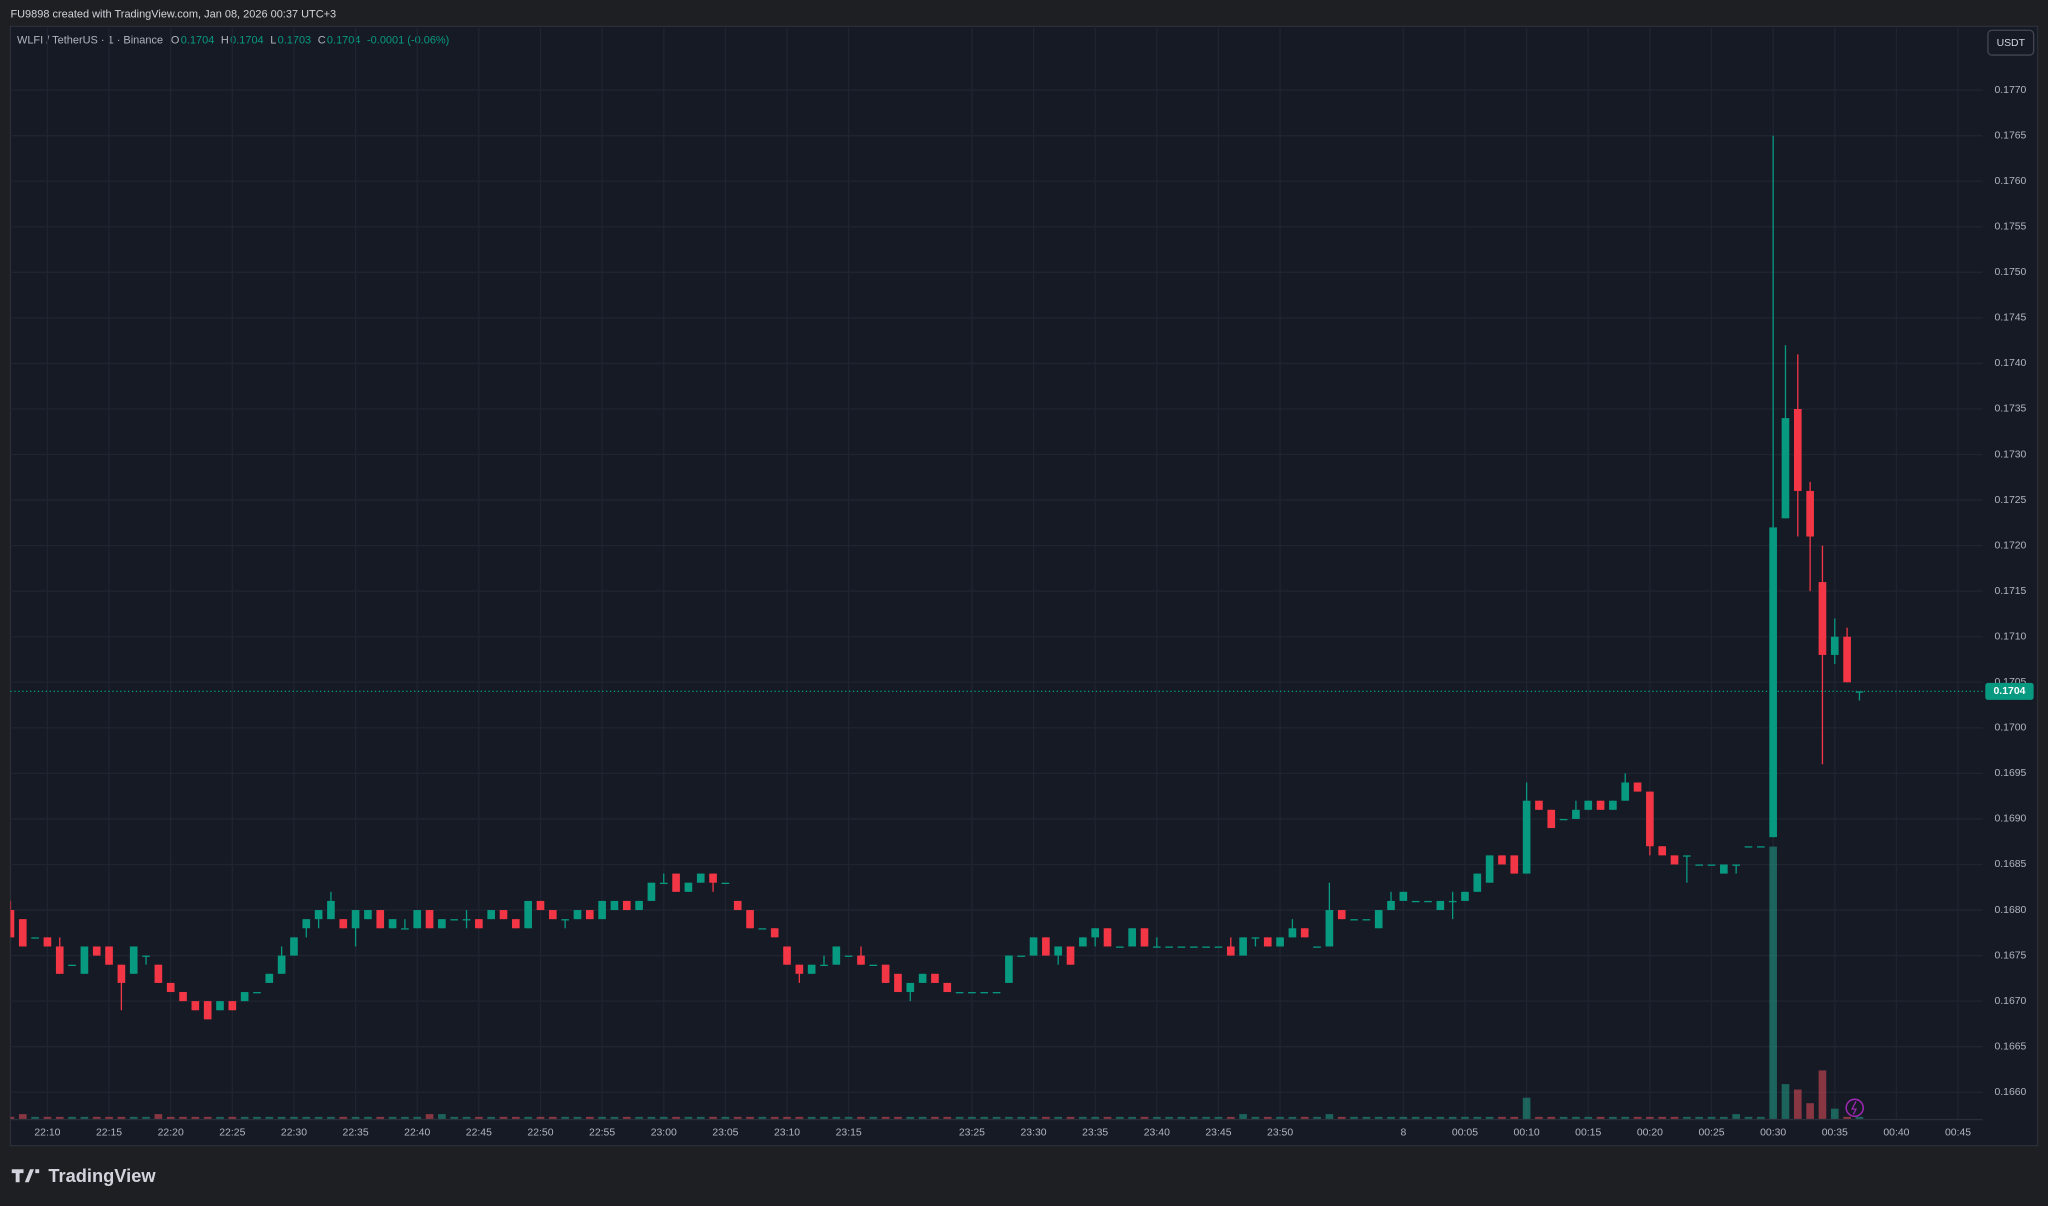  What do you see at coordinates (540, 1132) in the screenshot?
I see `x-tick-label: 22:50` at bounding box center [540, 1132].